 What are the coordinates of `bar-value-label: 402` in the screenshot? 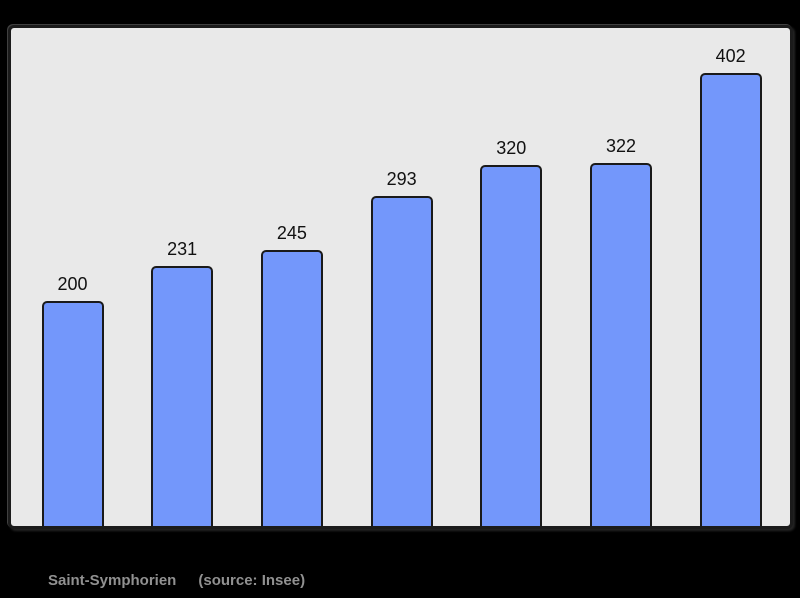 It's located at (730, 56).